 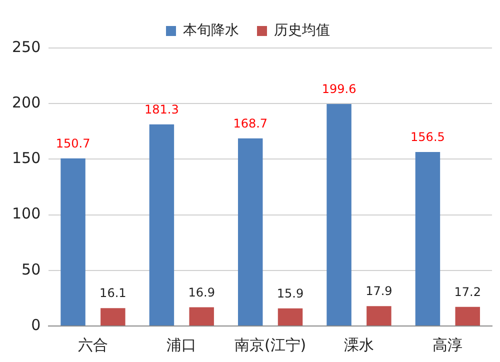 What do you see at coordinates (36, 325) in the screenshot?
I see `y-tick-label: 0` at bounding box center [36, 325].